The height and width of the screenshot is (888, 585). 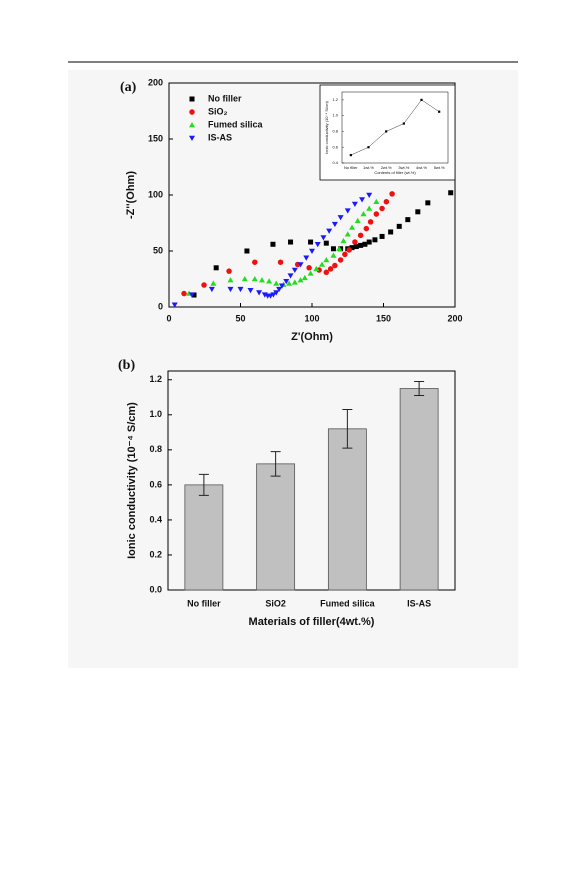 What do you see at coordinates (155, 484) in the screenshot?
I see `y-tick-label: 0.6` at bounding box center [155, 484].